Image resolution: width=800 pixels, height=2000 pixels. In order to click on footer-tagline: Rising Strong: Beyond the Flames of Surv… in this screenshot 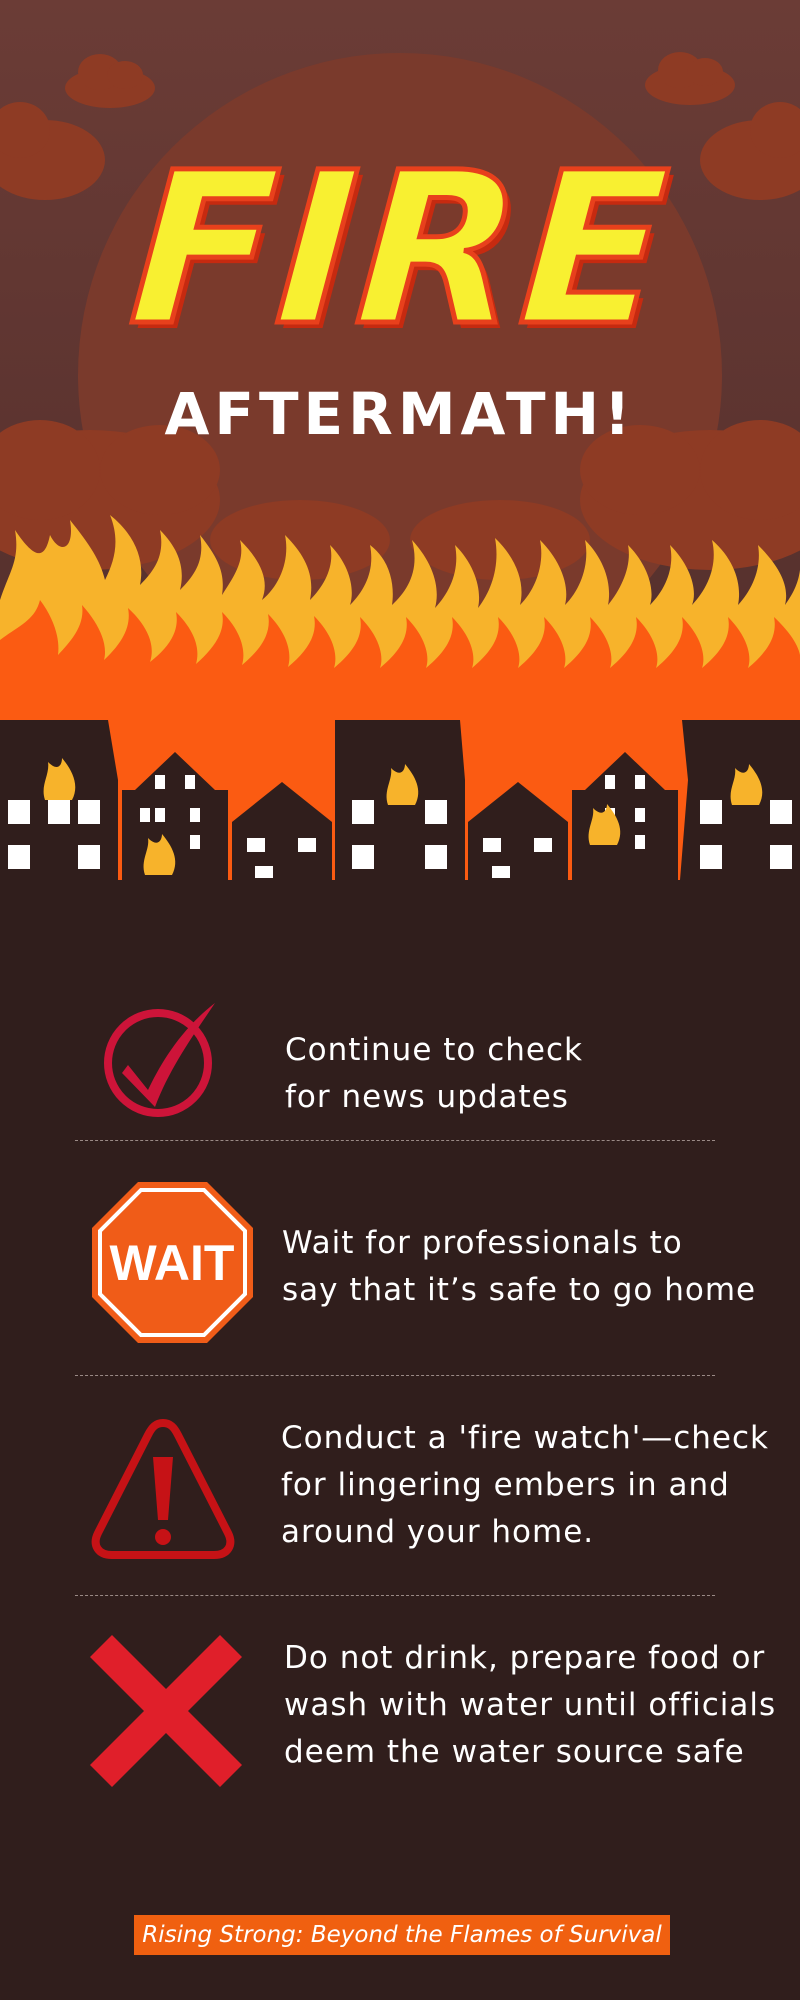, I will do `click(402, 1935)`.